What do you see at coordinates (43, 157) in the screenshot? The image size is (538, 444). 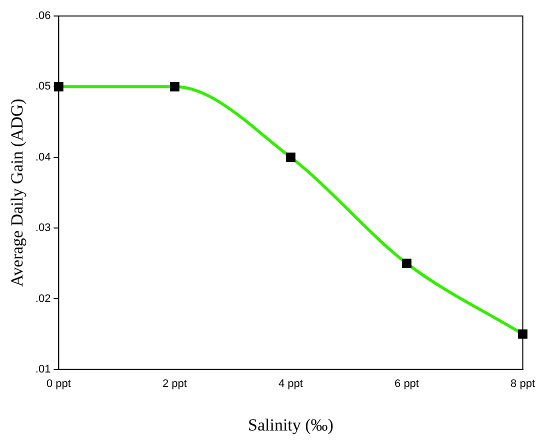 I see `y-tick-label: .04` at bounding box center [43, 157].